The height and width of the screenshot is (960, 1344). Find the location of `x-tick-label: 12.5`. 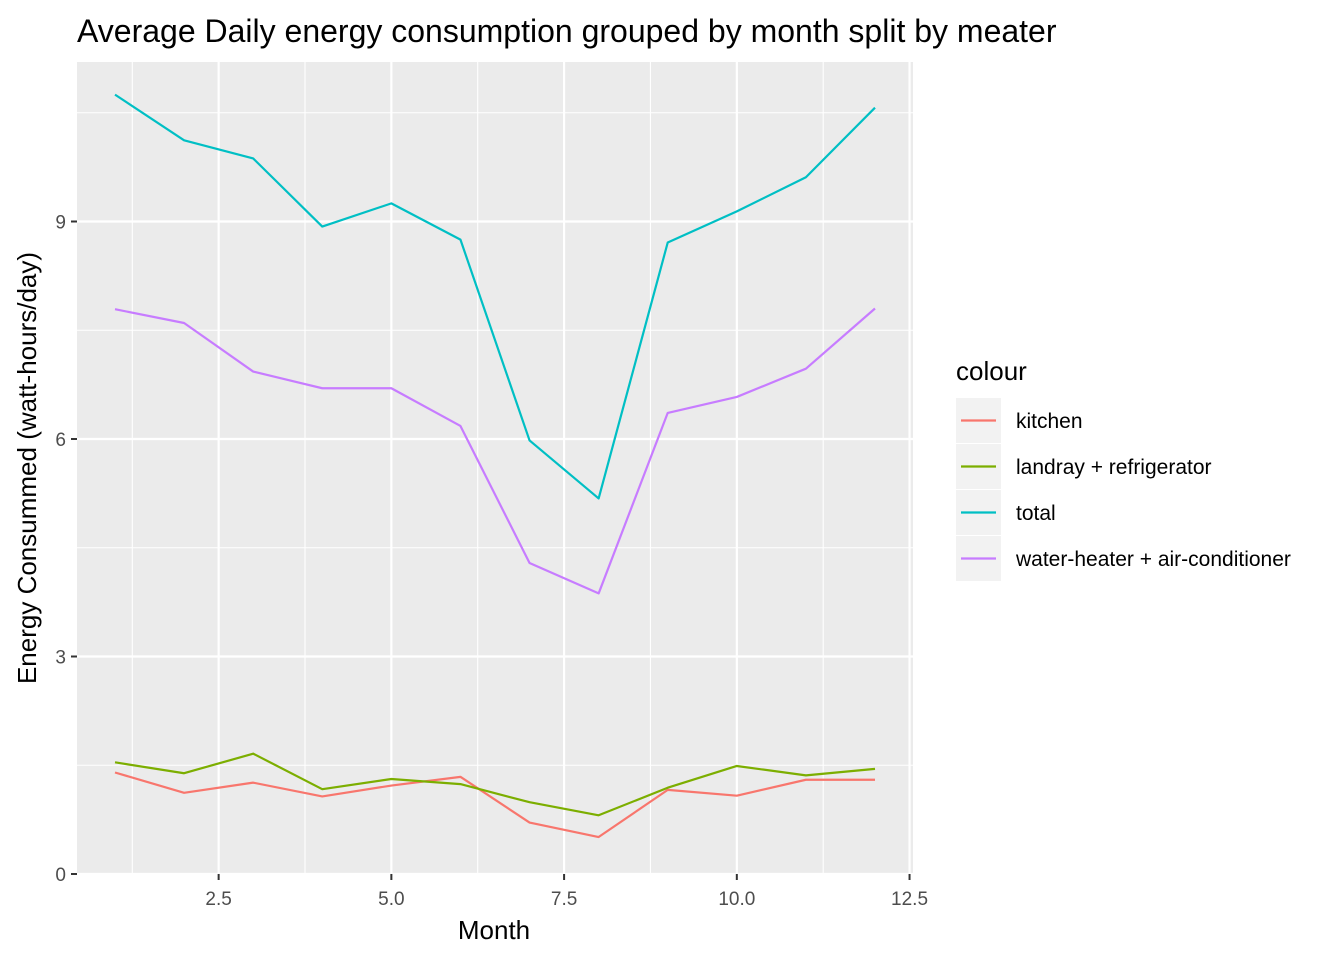

x-tick-label: 12.5 is located at coordinates (909, 899).